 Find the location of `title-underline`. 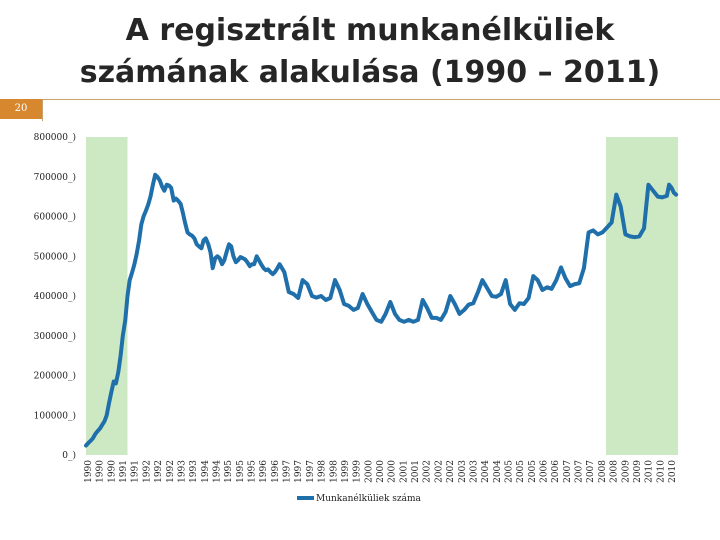

title-underline is located at coordinates (381, 99).